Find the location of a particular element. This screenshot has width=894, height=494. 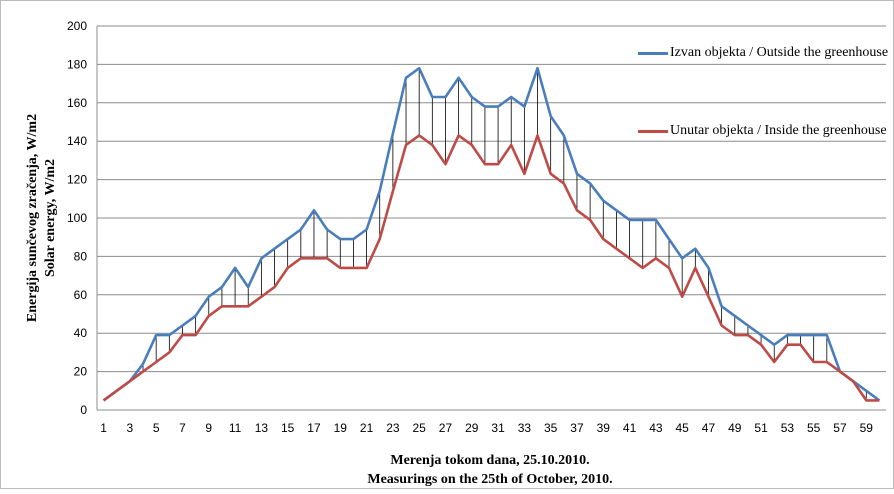

x-tick-label: 1 is located at coordinates (103, 428).